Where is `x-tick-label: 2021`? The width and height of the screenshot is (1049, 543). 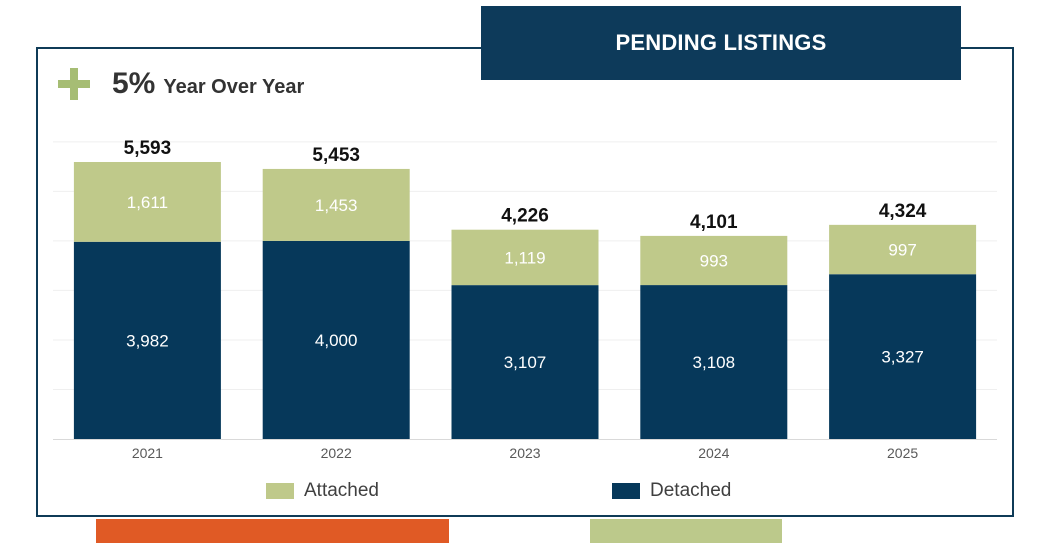
x-tick-label: 2021 is located at coordinates (147, 453).